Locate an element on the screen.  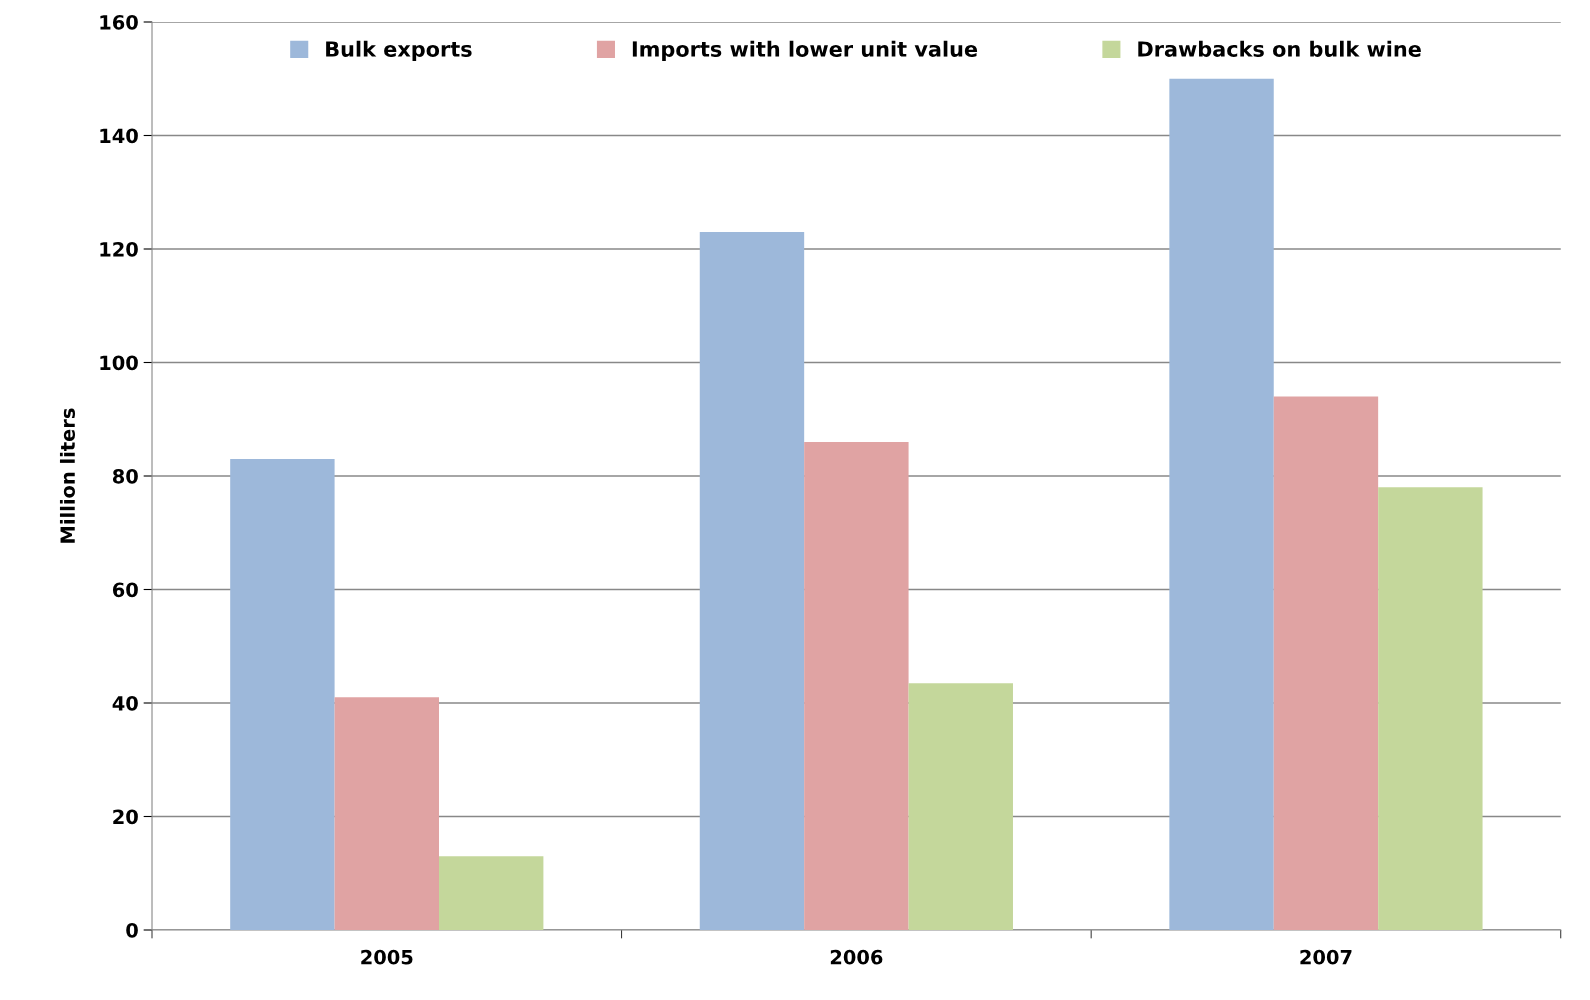
y-tick-label: 160 is located at coordinates (119, 22).